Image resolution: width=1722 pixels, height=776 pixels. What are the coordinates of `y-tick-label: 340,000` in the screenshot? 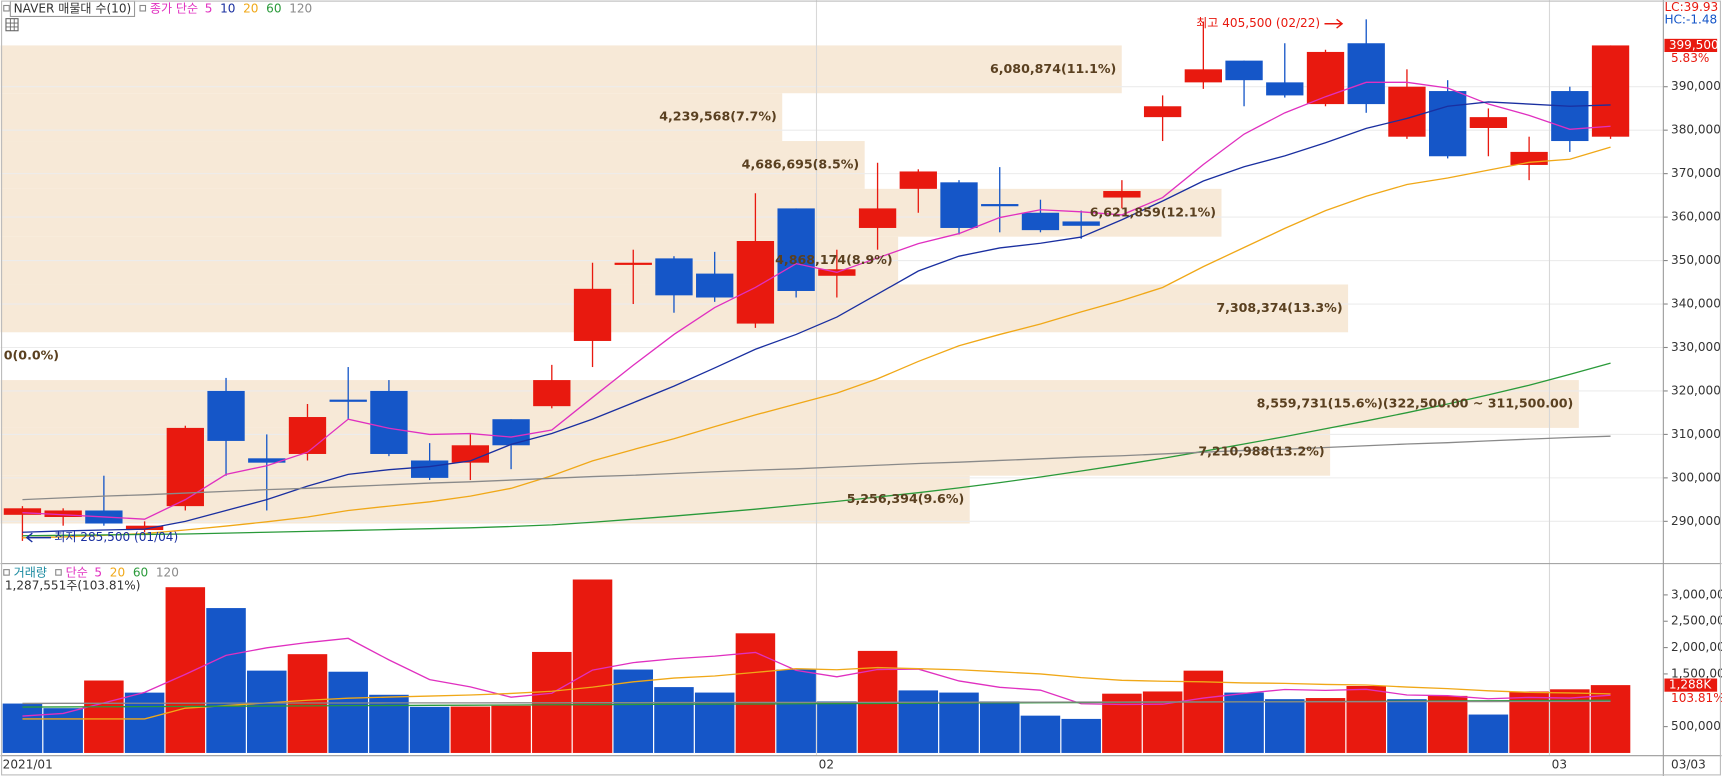 It's located at (1696, 304).